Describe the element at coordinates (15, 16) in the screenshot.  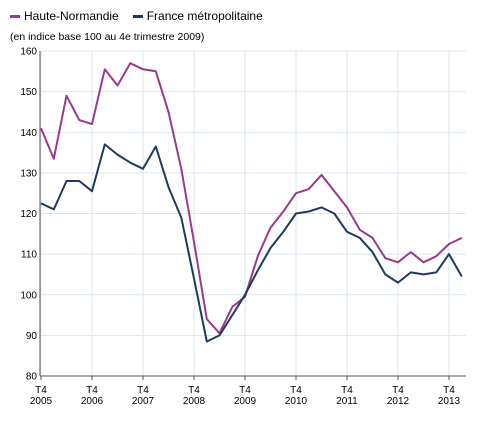
I see `legend-swatch-haute-normandie` at that location.